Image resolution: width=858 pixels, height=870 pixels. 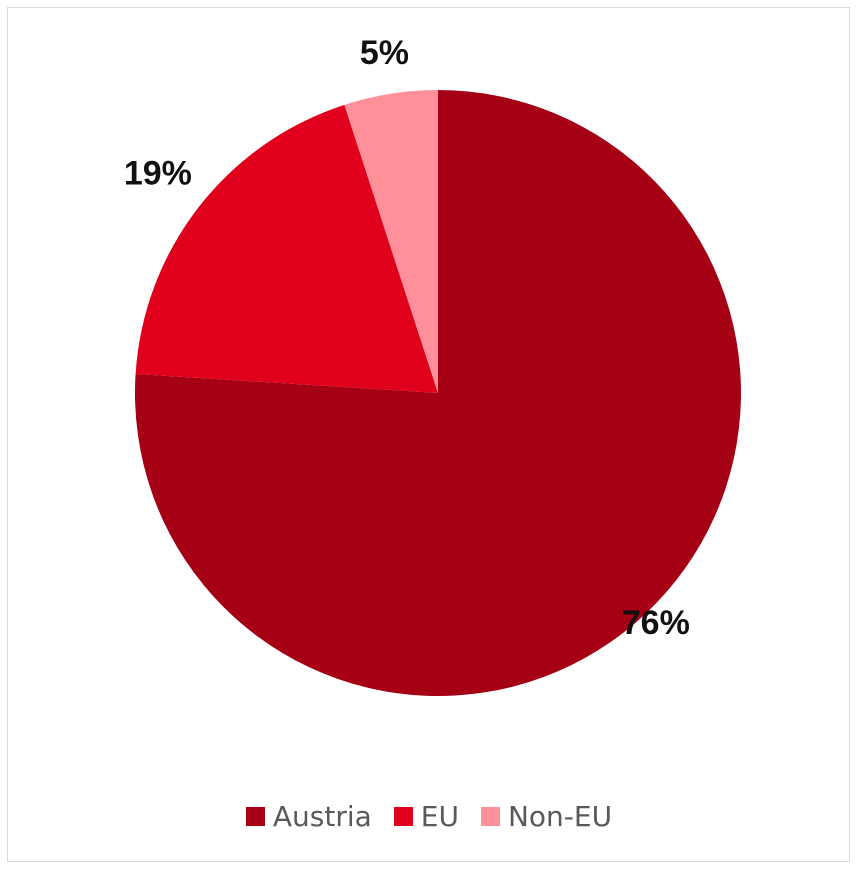 I want to click on data-label-eu: 19%, so click(x=158, y=174).